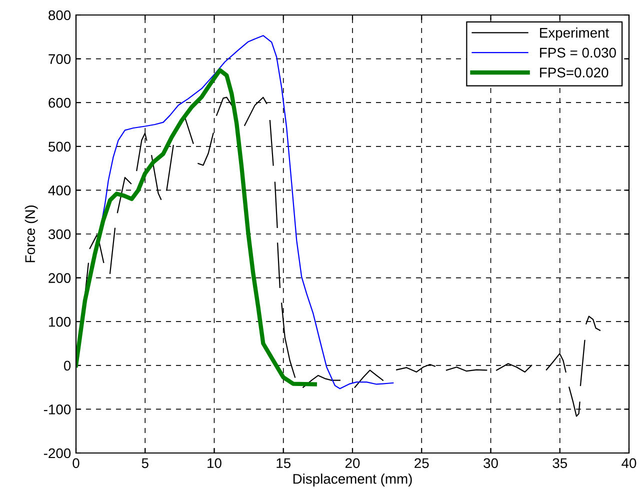 This screenshot has height=501, width=643. I want to click on x-axis-title: Displacement (mm), so click(352, 480).